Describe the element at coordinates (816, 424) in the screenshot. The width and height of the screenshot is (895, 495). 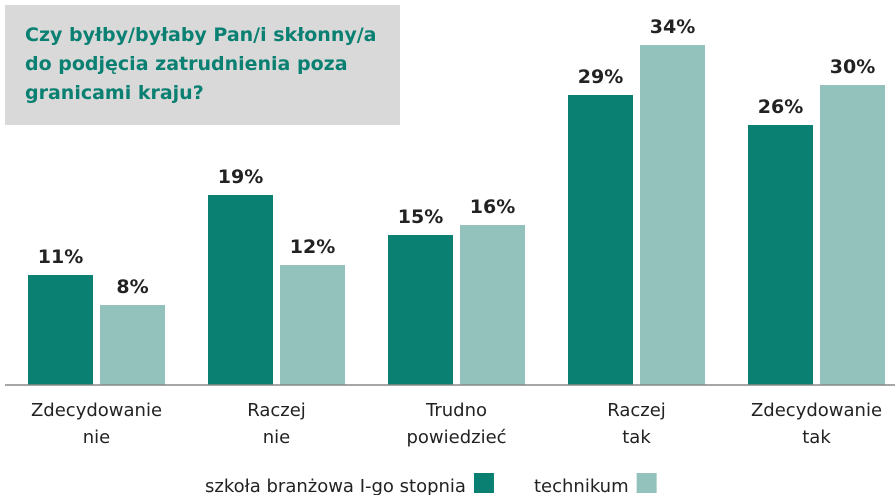
I see `x-tick-label: Zdecydowanie tak` at that location.